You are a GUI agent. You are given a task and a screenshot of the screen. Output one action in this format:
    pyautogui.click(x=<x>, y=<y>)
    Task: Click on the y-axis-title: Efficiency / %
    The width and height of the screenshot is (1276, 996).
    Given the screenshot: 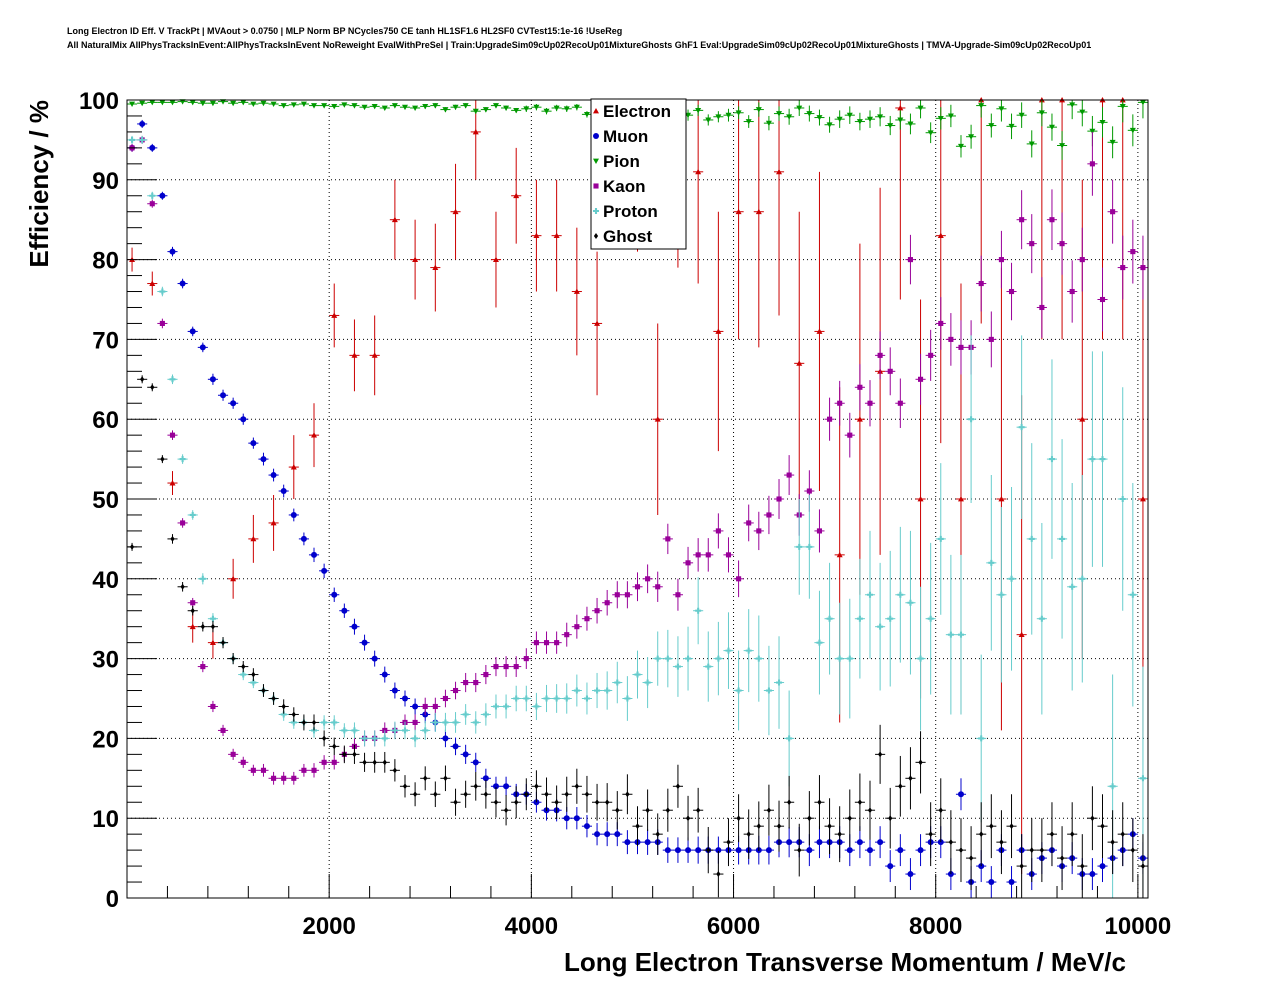 What is the action you would take?
    pyautogui.click(x=39, y=184)
    